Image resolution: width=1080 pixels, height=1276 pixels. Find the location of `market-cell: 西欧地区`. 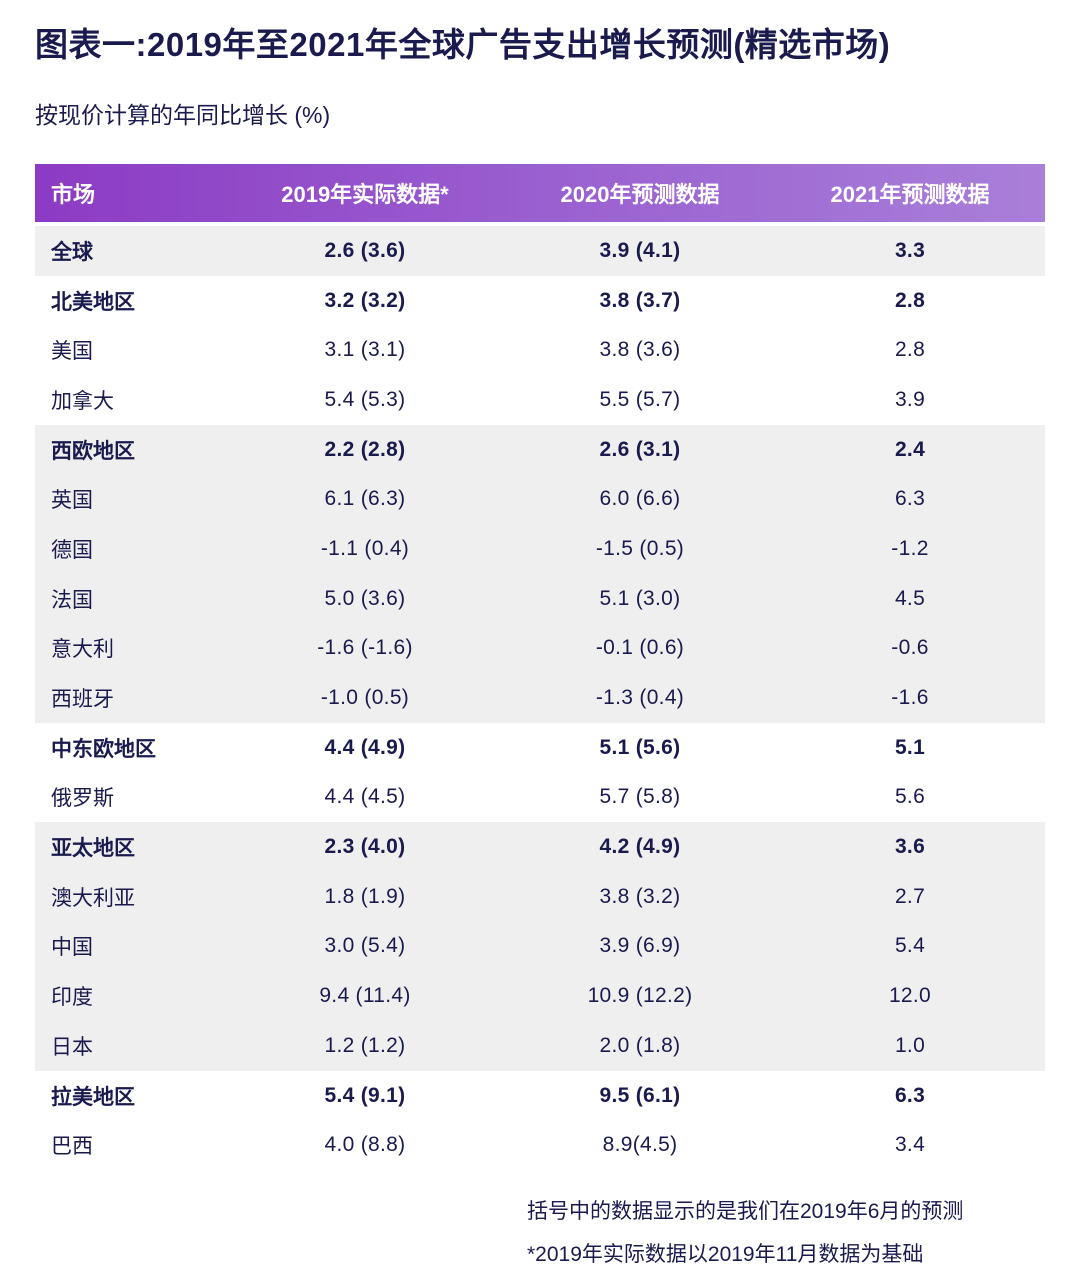

market-cell: 西欧地区 is located at coordinates (93, 451).